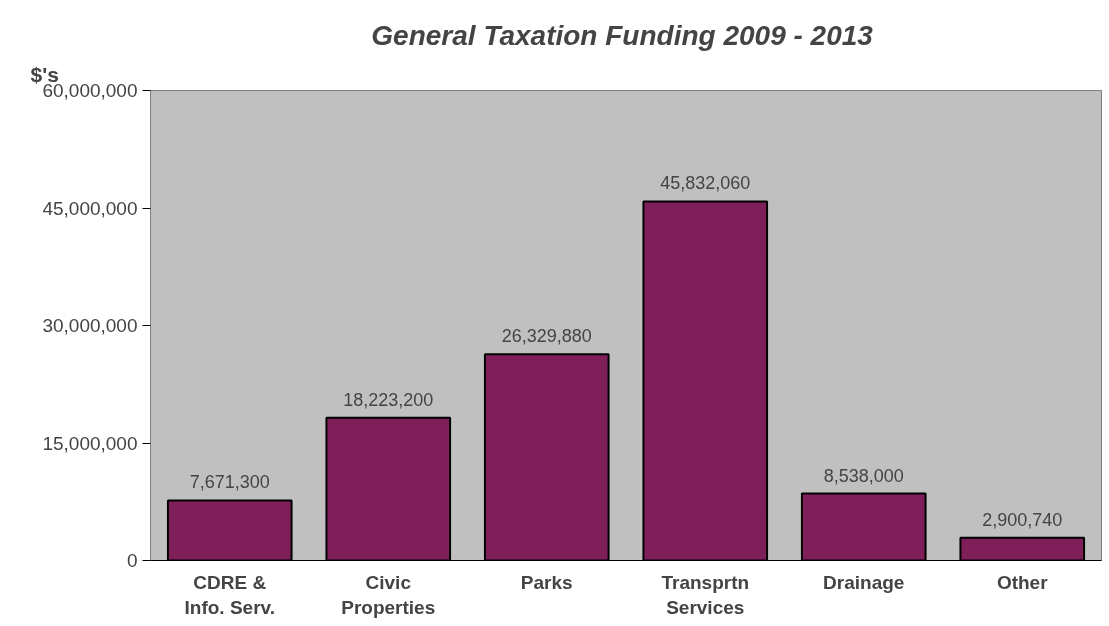  Describe the element at coordinates (90, 208) in the screenshot. I see `y-tick-label: 45,000,000` at that location.